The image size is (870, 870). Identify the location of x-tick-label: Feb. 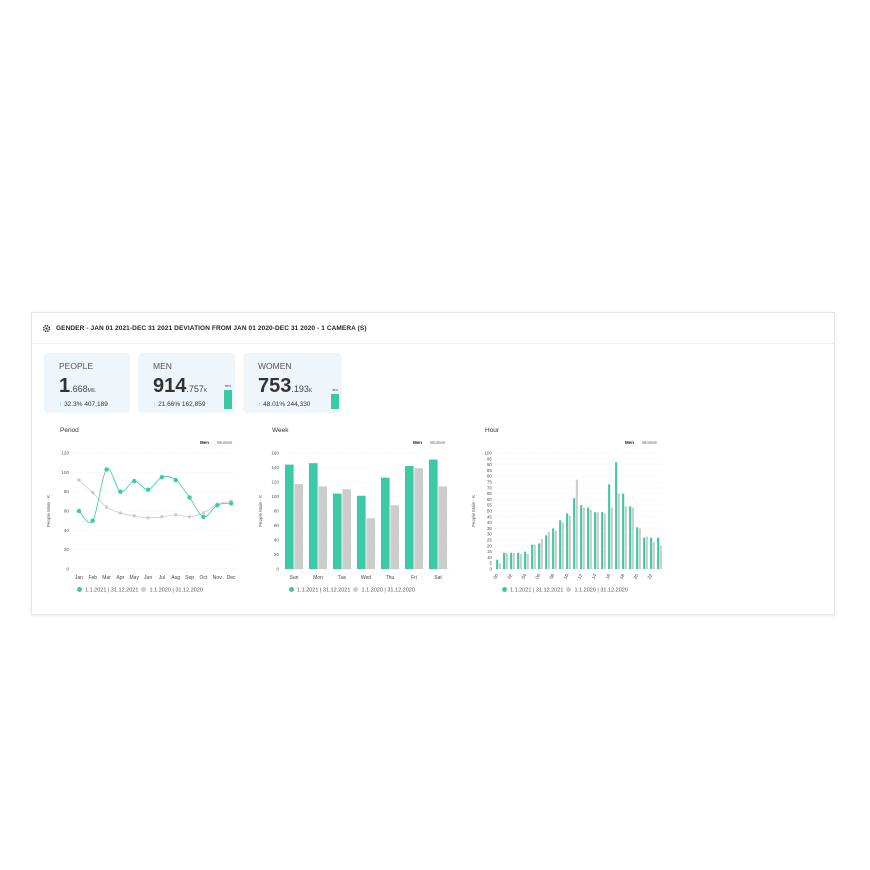
(92, 578).